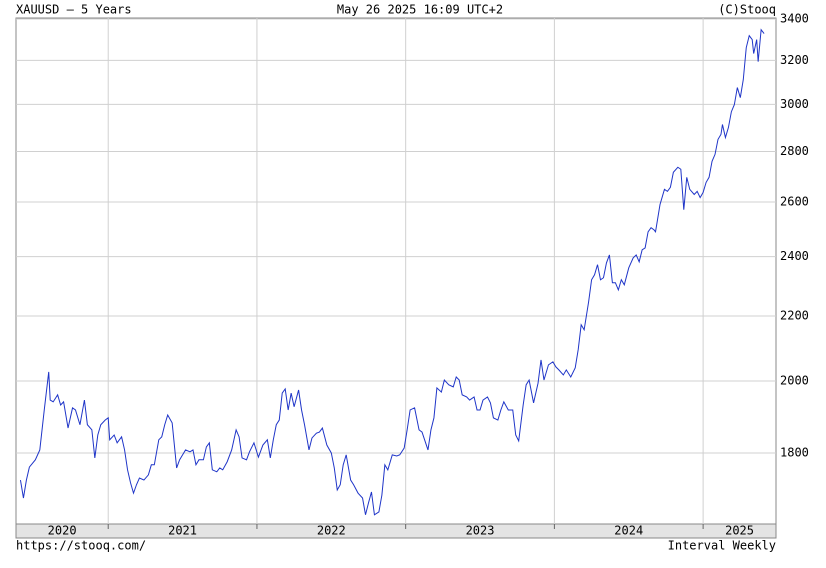 The width and height of the screenshot is (826, 568). Describe the element at coordinates (62, 531) in the screenshot. I see `x-tick-label: 2020` at that location.